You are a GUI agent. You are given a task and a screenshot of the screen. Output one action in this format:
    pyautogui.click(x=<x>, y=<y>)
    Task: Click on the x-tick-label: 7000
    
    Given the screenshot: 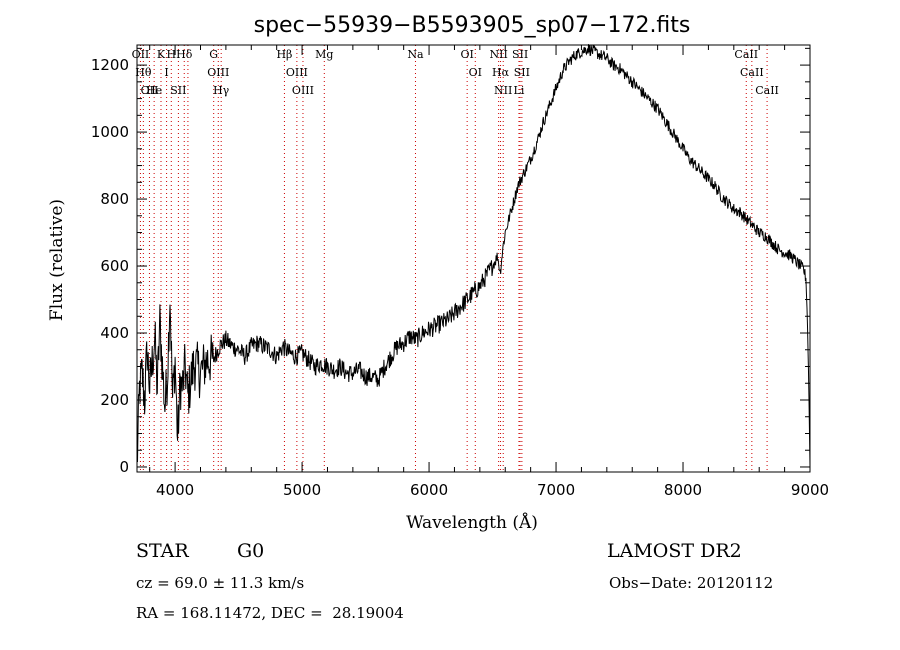 What is the action you would take?
    pyautogui.click(x=556, y=490)
    